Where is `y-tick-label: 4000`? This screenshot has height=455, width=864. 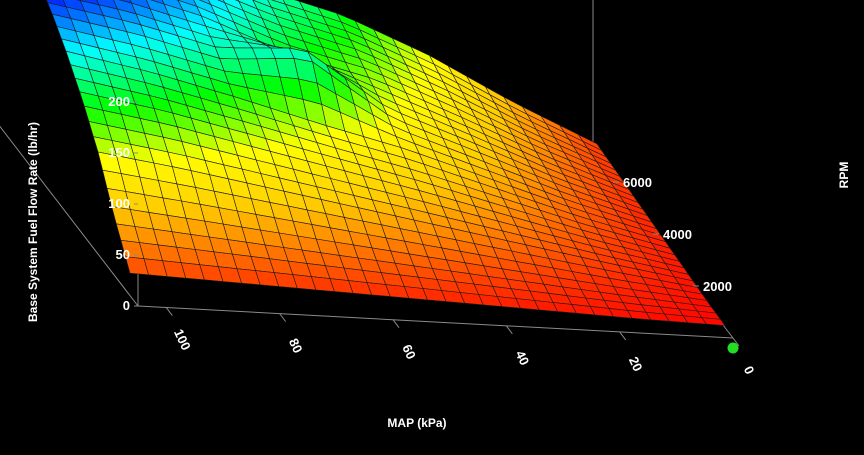 y-tick-label: 4000 is located at coordinates (677, 234).